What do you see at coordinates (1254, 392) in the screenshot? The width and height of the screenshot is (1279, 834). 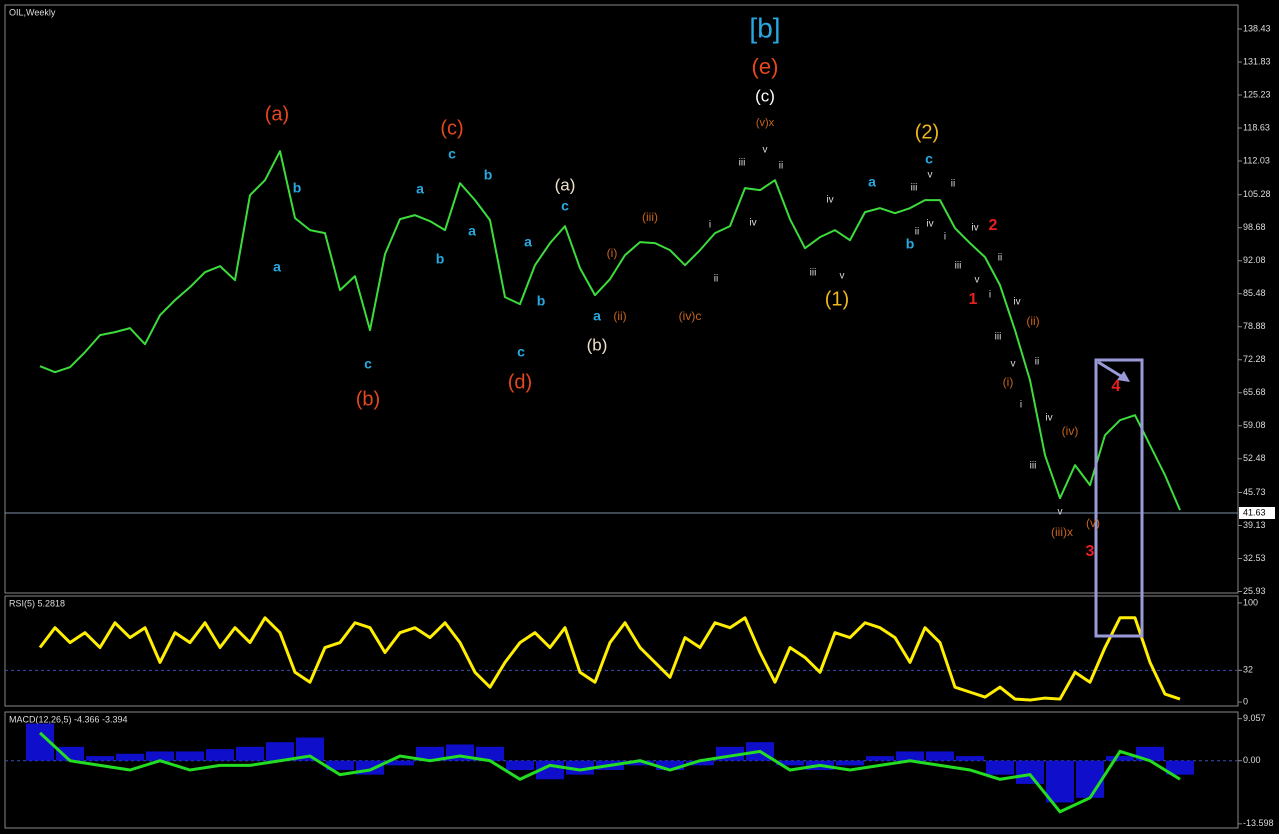 I see `y-tick-label: 65.68` at bounding box center [1254, 392].